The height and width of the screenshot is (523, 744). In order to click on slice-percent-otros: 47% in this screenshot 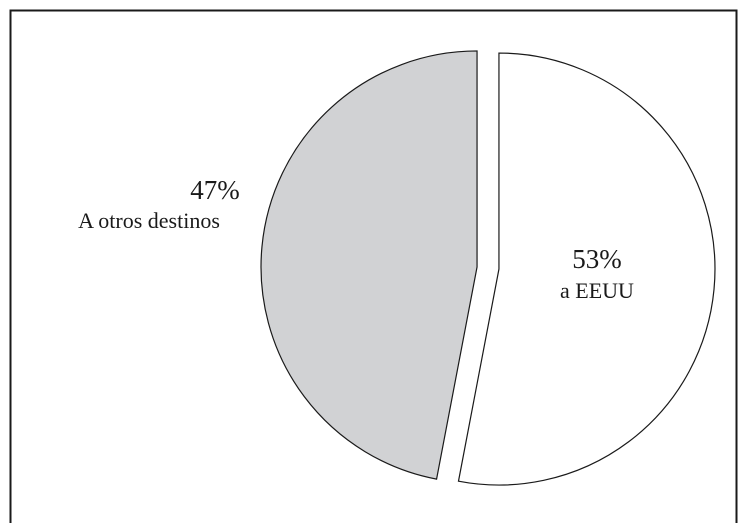, I will do `click(215, 190)`.